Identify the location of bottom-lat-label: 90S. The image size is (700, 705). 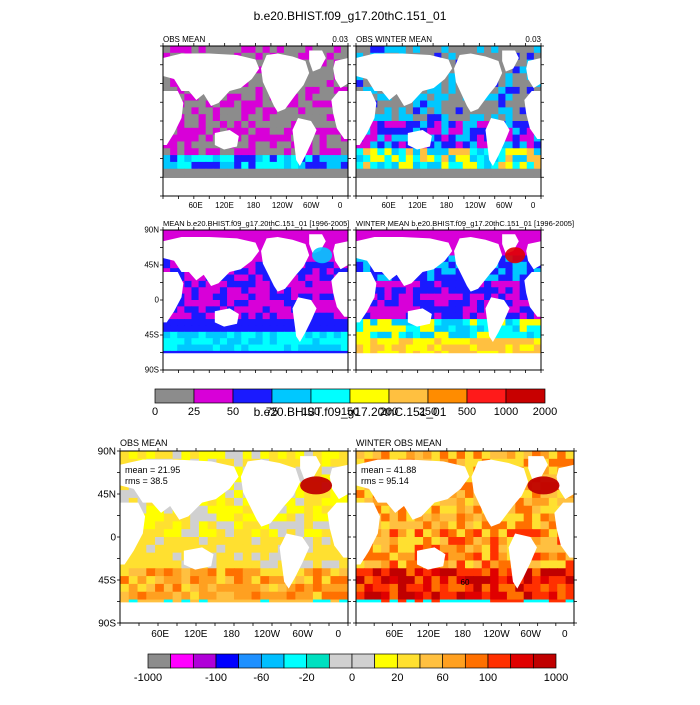
(107, 623).